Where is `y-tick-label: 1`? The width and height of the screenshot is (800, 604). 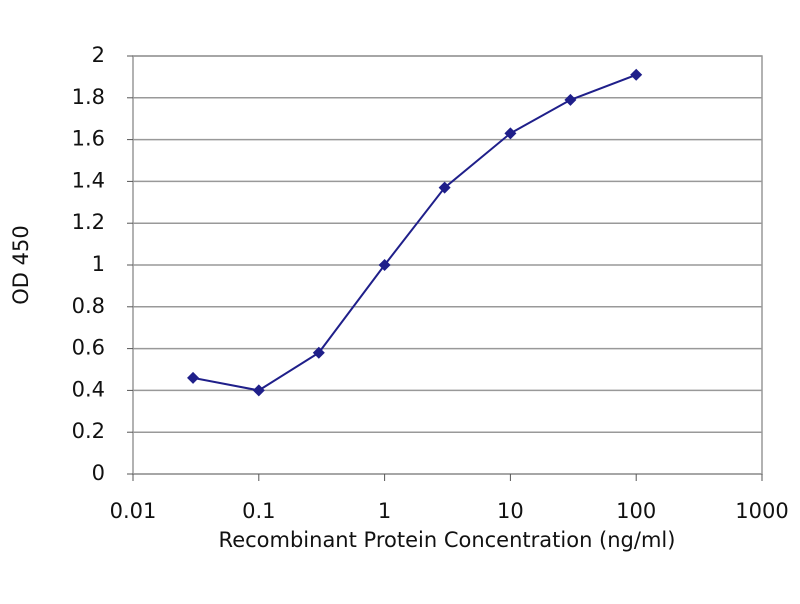
y-tick-label: 1 is located at coordinates (98, 264).